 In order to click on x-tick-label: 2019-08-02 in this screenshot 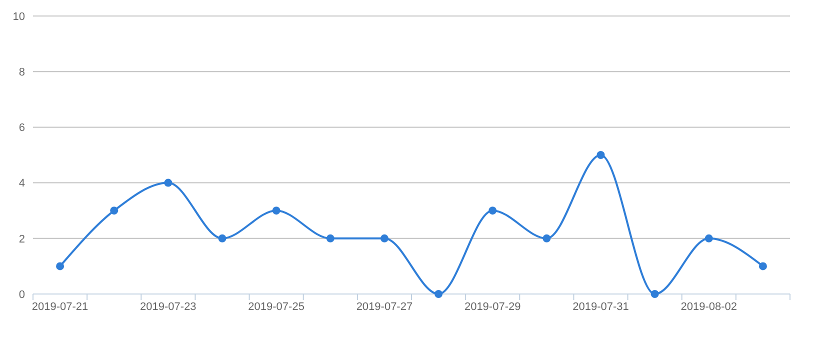, I will do `click(709, 307)`.